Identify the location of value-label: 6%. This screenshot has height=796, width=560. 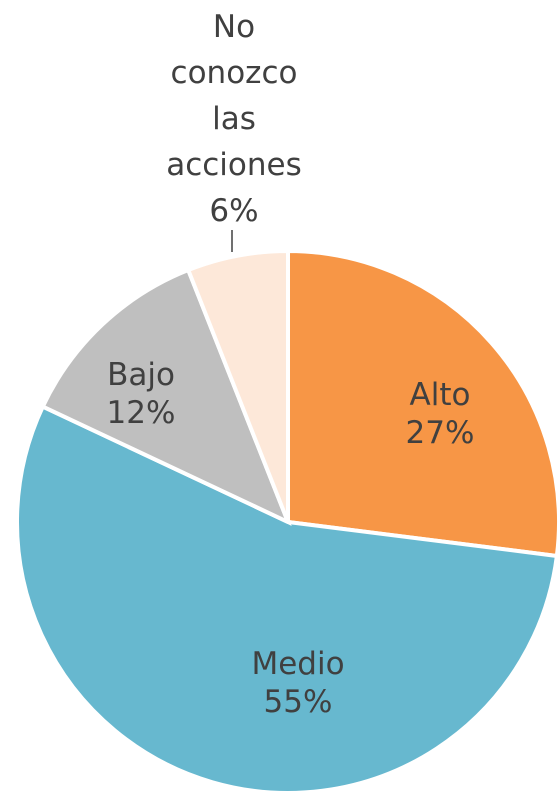
(234, 211).